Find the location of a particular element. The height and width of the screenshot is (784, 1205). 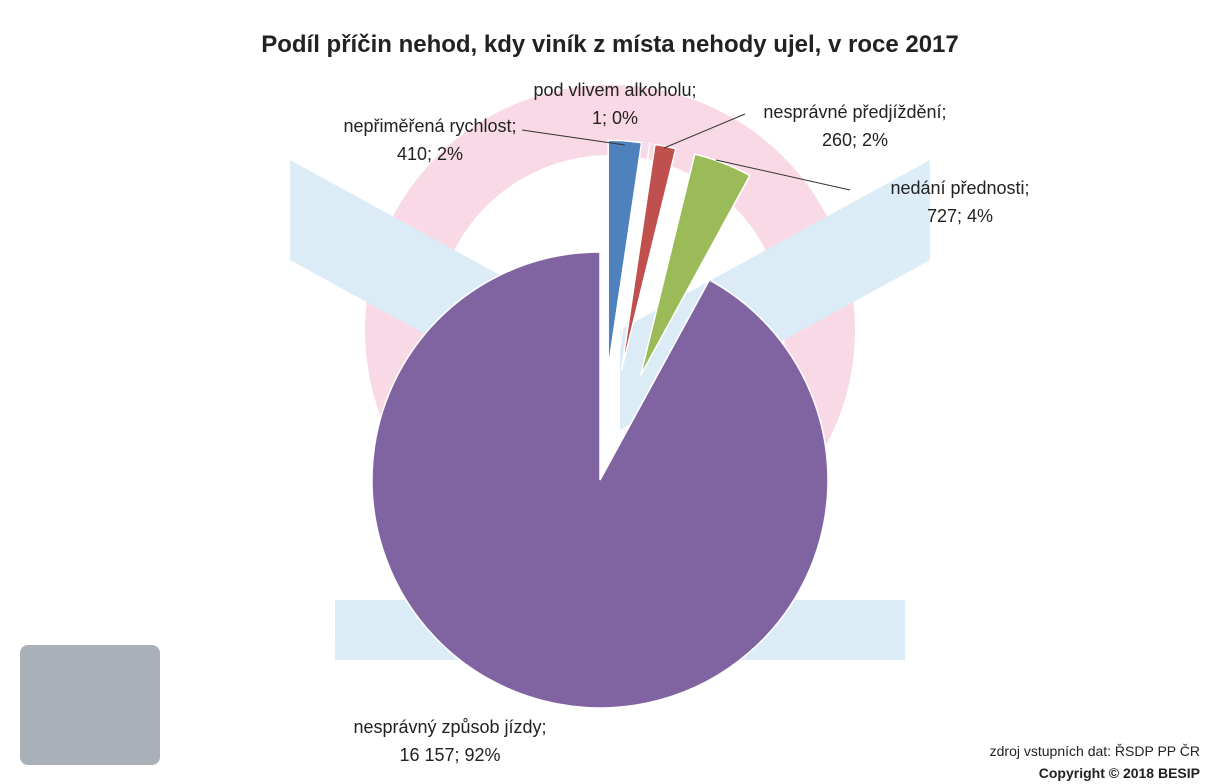

label-category: nesprávné předjíždění is located at coordinates (852, 112).